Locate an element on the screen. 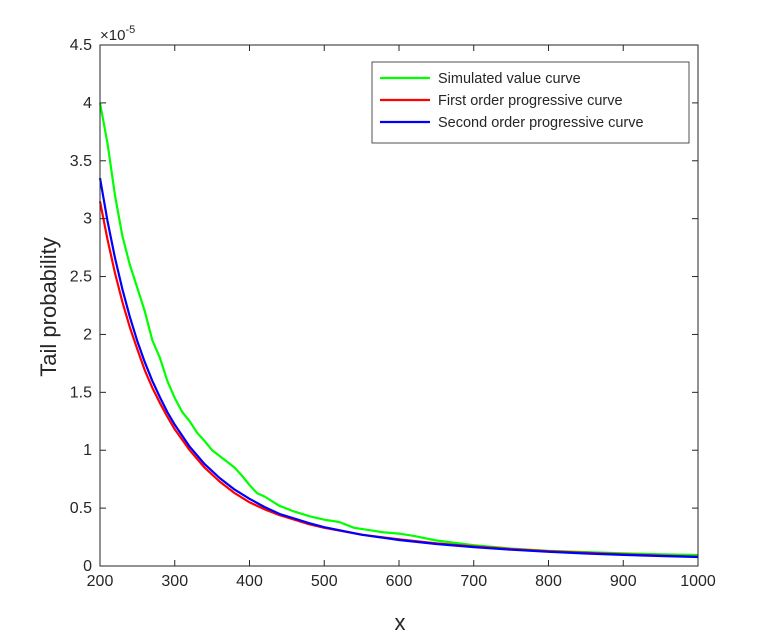  y-tick-label: 2.5 is located at coordinates (81, 277).